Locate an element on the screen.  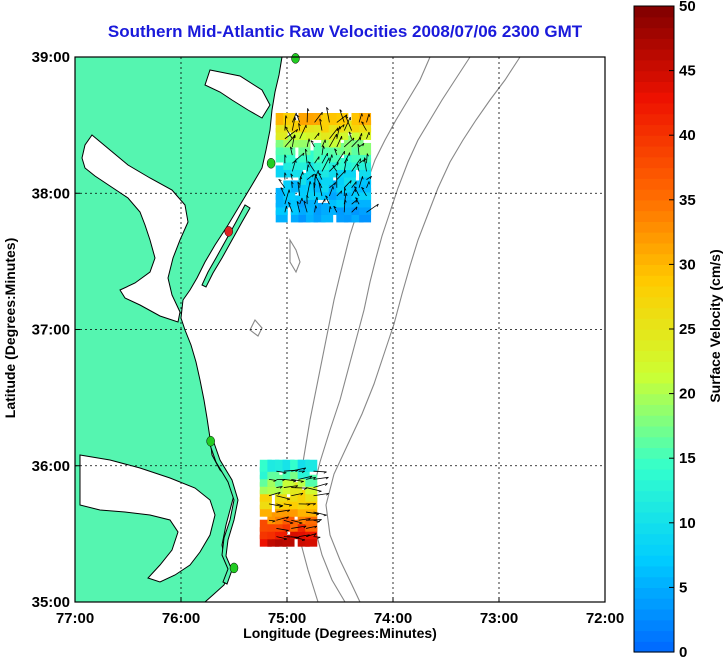
colorbar-tick-label: 15 is located at coordinates (687, 458).